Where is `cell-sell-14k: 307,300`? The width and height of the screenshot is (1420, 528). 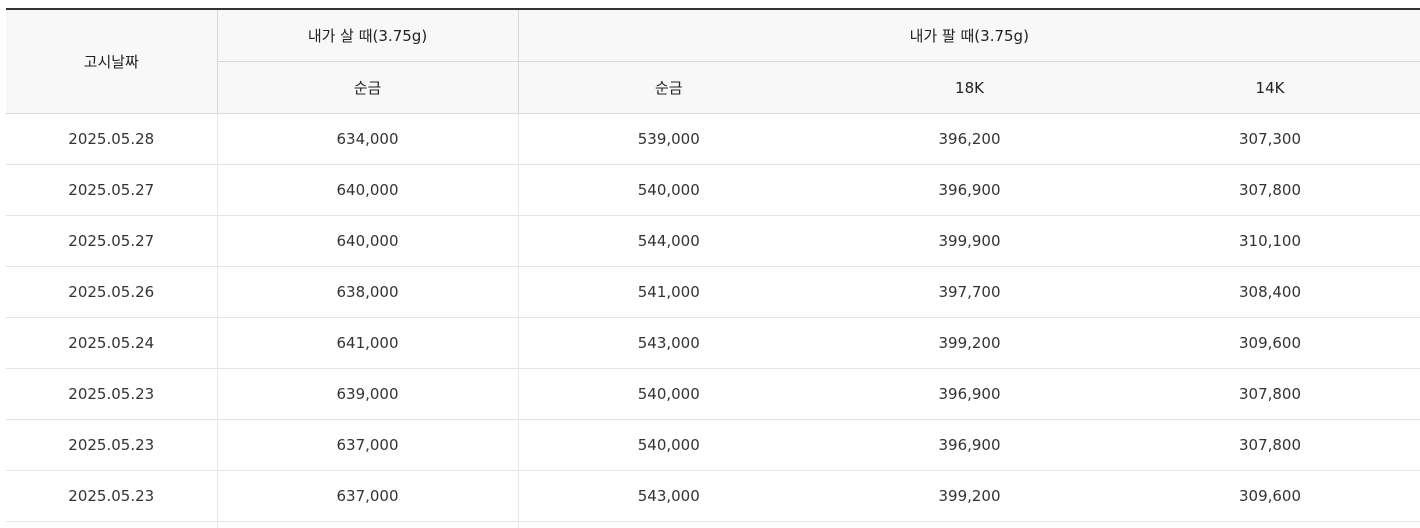 cell-sell-14k: 307,300 is located at coordinates (1270, 139).